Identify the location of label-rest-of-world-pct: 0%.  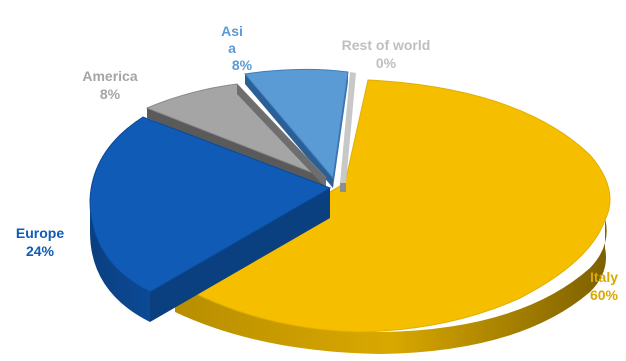
(386, 63).